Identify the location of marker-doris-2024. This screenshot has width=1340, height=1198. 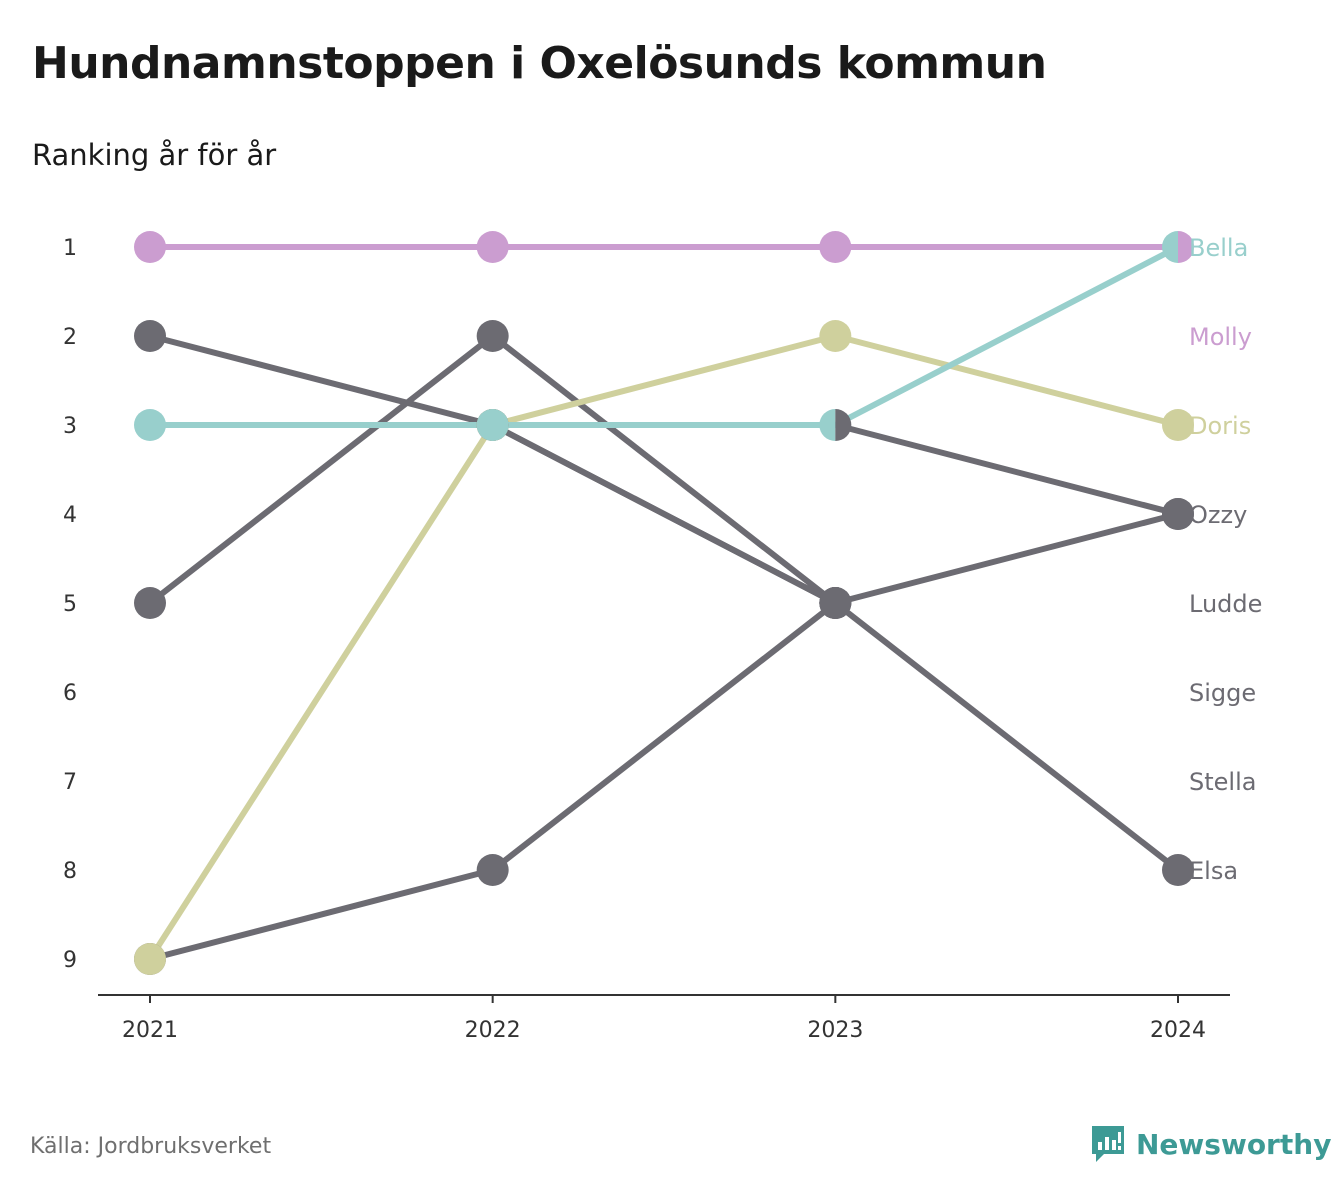
(1178, 425).